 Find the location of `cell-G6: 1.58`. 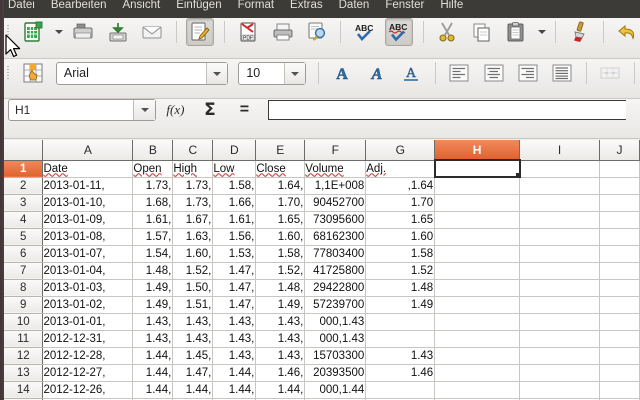

cell-G6: 1.58 is located at coordinates (400, 254).